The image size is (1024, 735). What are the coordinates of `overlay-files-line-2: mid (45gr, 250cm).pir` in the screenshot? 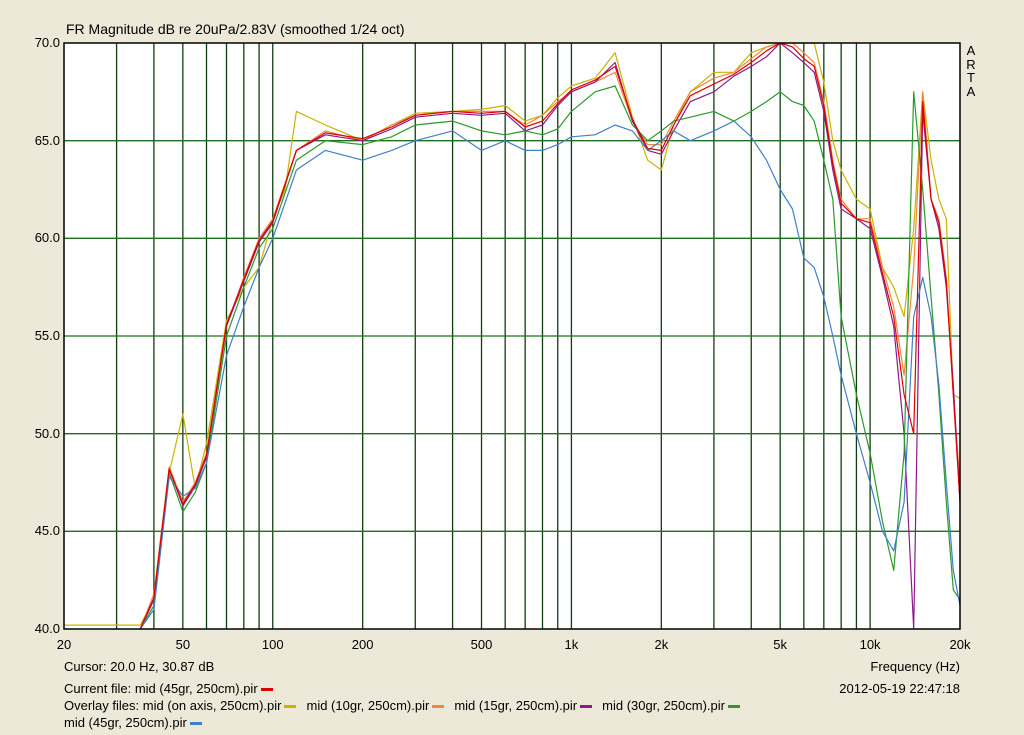 It's located at (138, 722).